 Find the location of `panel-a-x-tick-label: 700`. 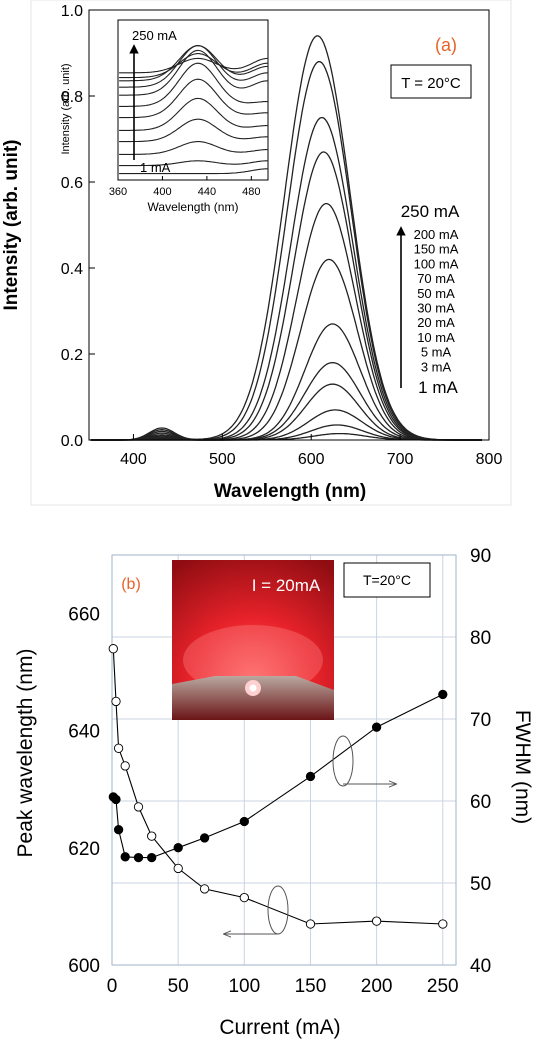

panel-a-x-tick-label: 700 is located at coordinates (400, 459).